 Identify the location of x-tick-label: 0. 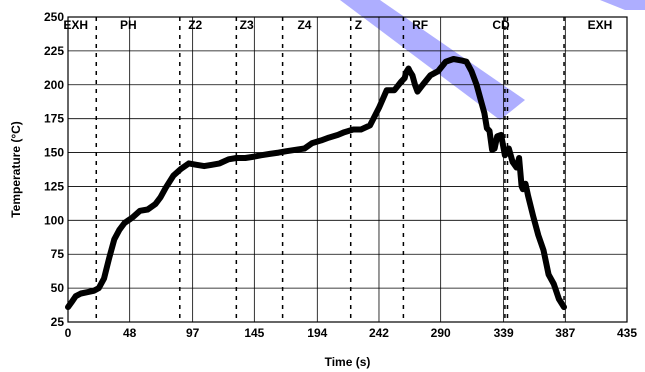
(68, 333).